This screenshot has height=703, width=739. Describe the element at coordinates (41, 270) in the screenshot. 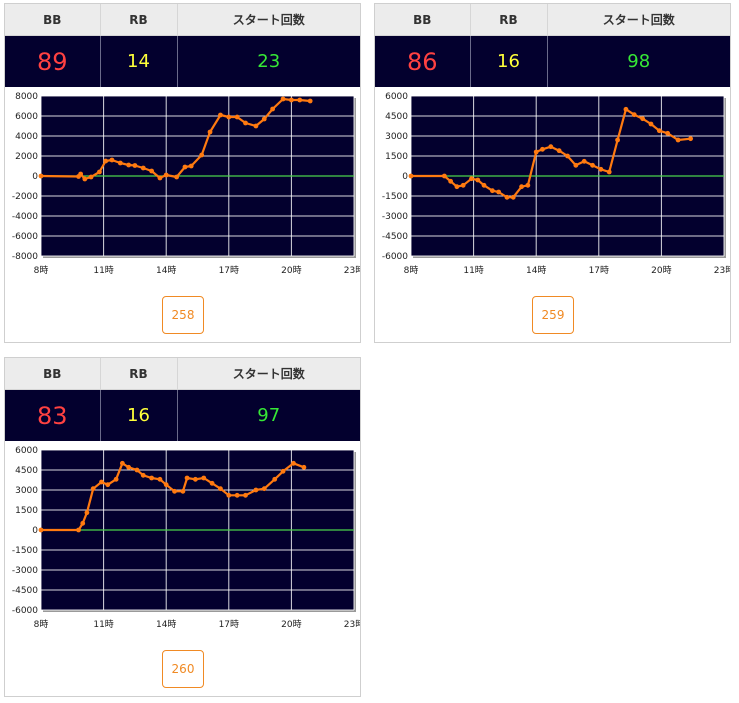

I see `x-tick-label: 8時` at that location.